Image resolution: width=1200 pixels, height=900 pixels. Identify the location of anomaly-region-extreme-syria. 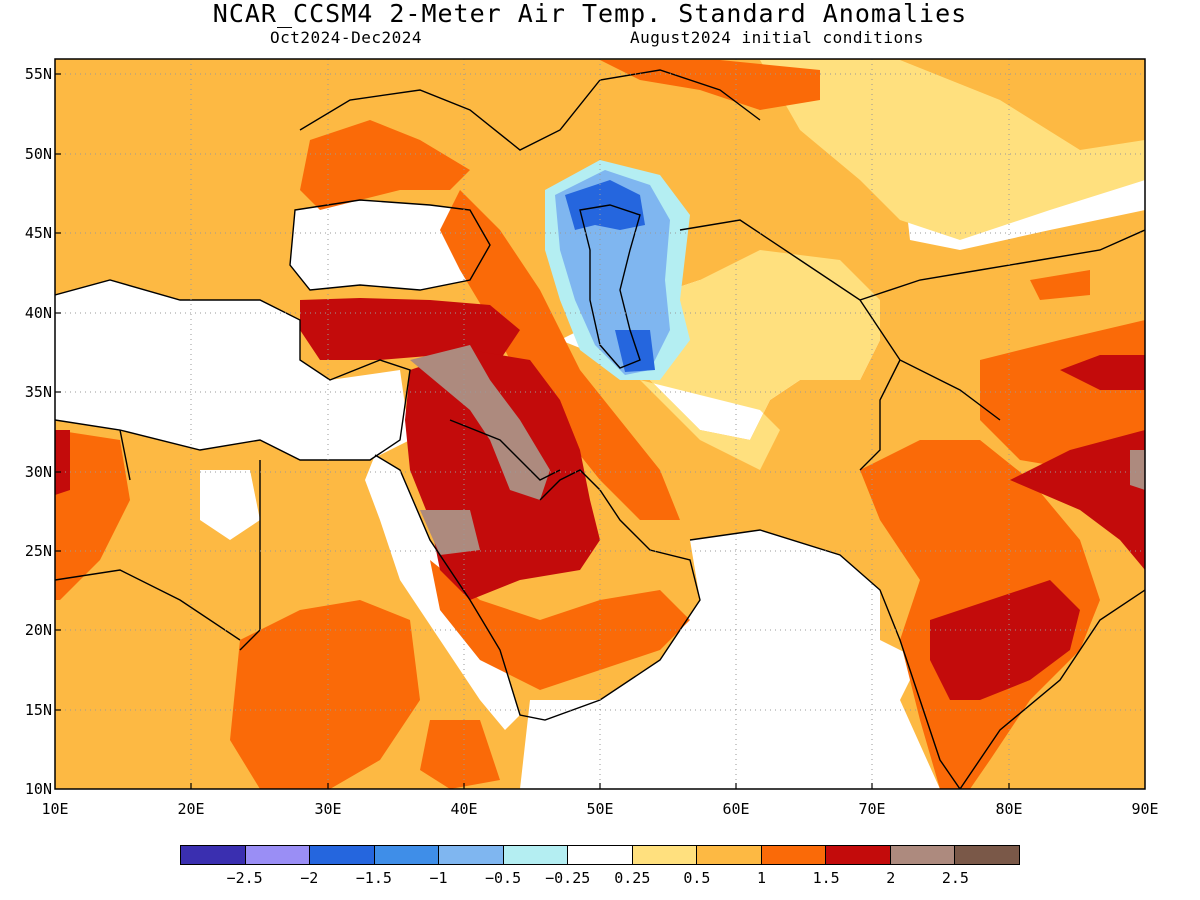
(480, 422).